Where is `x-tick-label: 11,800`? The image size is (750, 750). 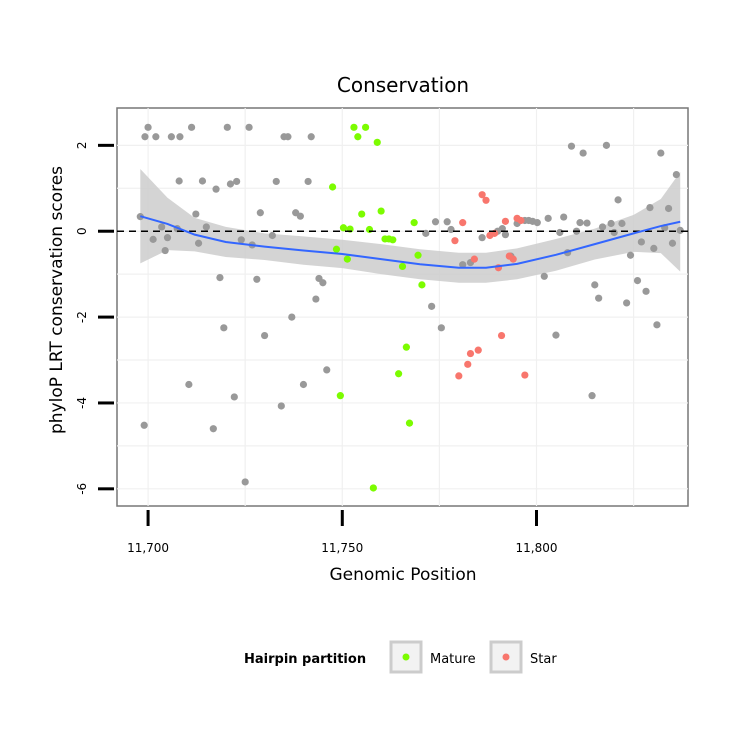 x-tick-label: 11,800 is located at coordinates (537, 548).